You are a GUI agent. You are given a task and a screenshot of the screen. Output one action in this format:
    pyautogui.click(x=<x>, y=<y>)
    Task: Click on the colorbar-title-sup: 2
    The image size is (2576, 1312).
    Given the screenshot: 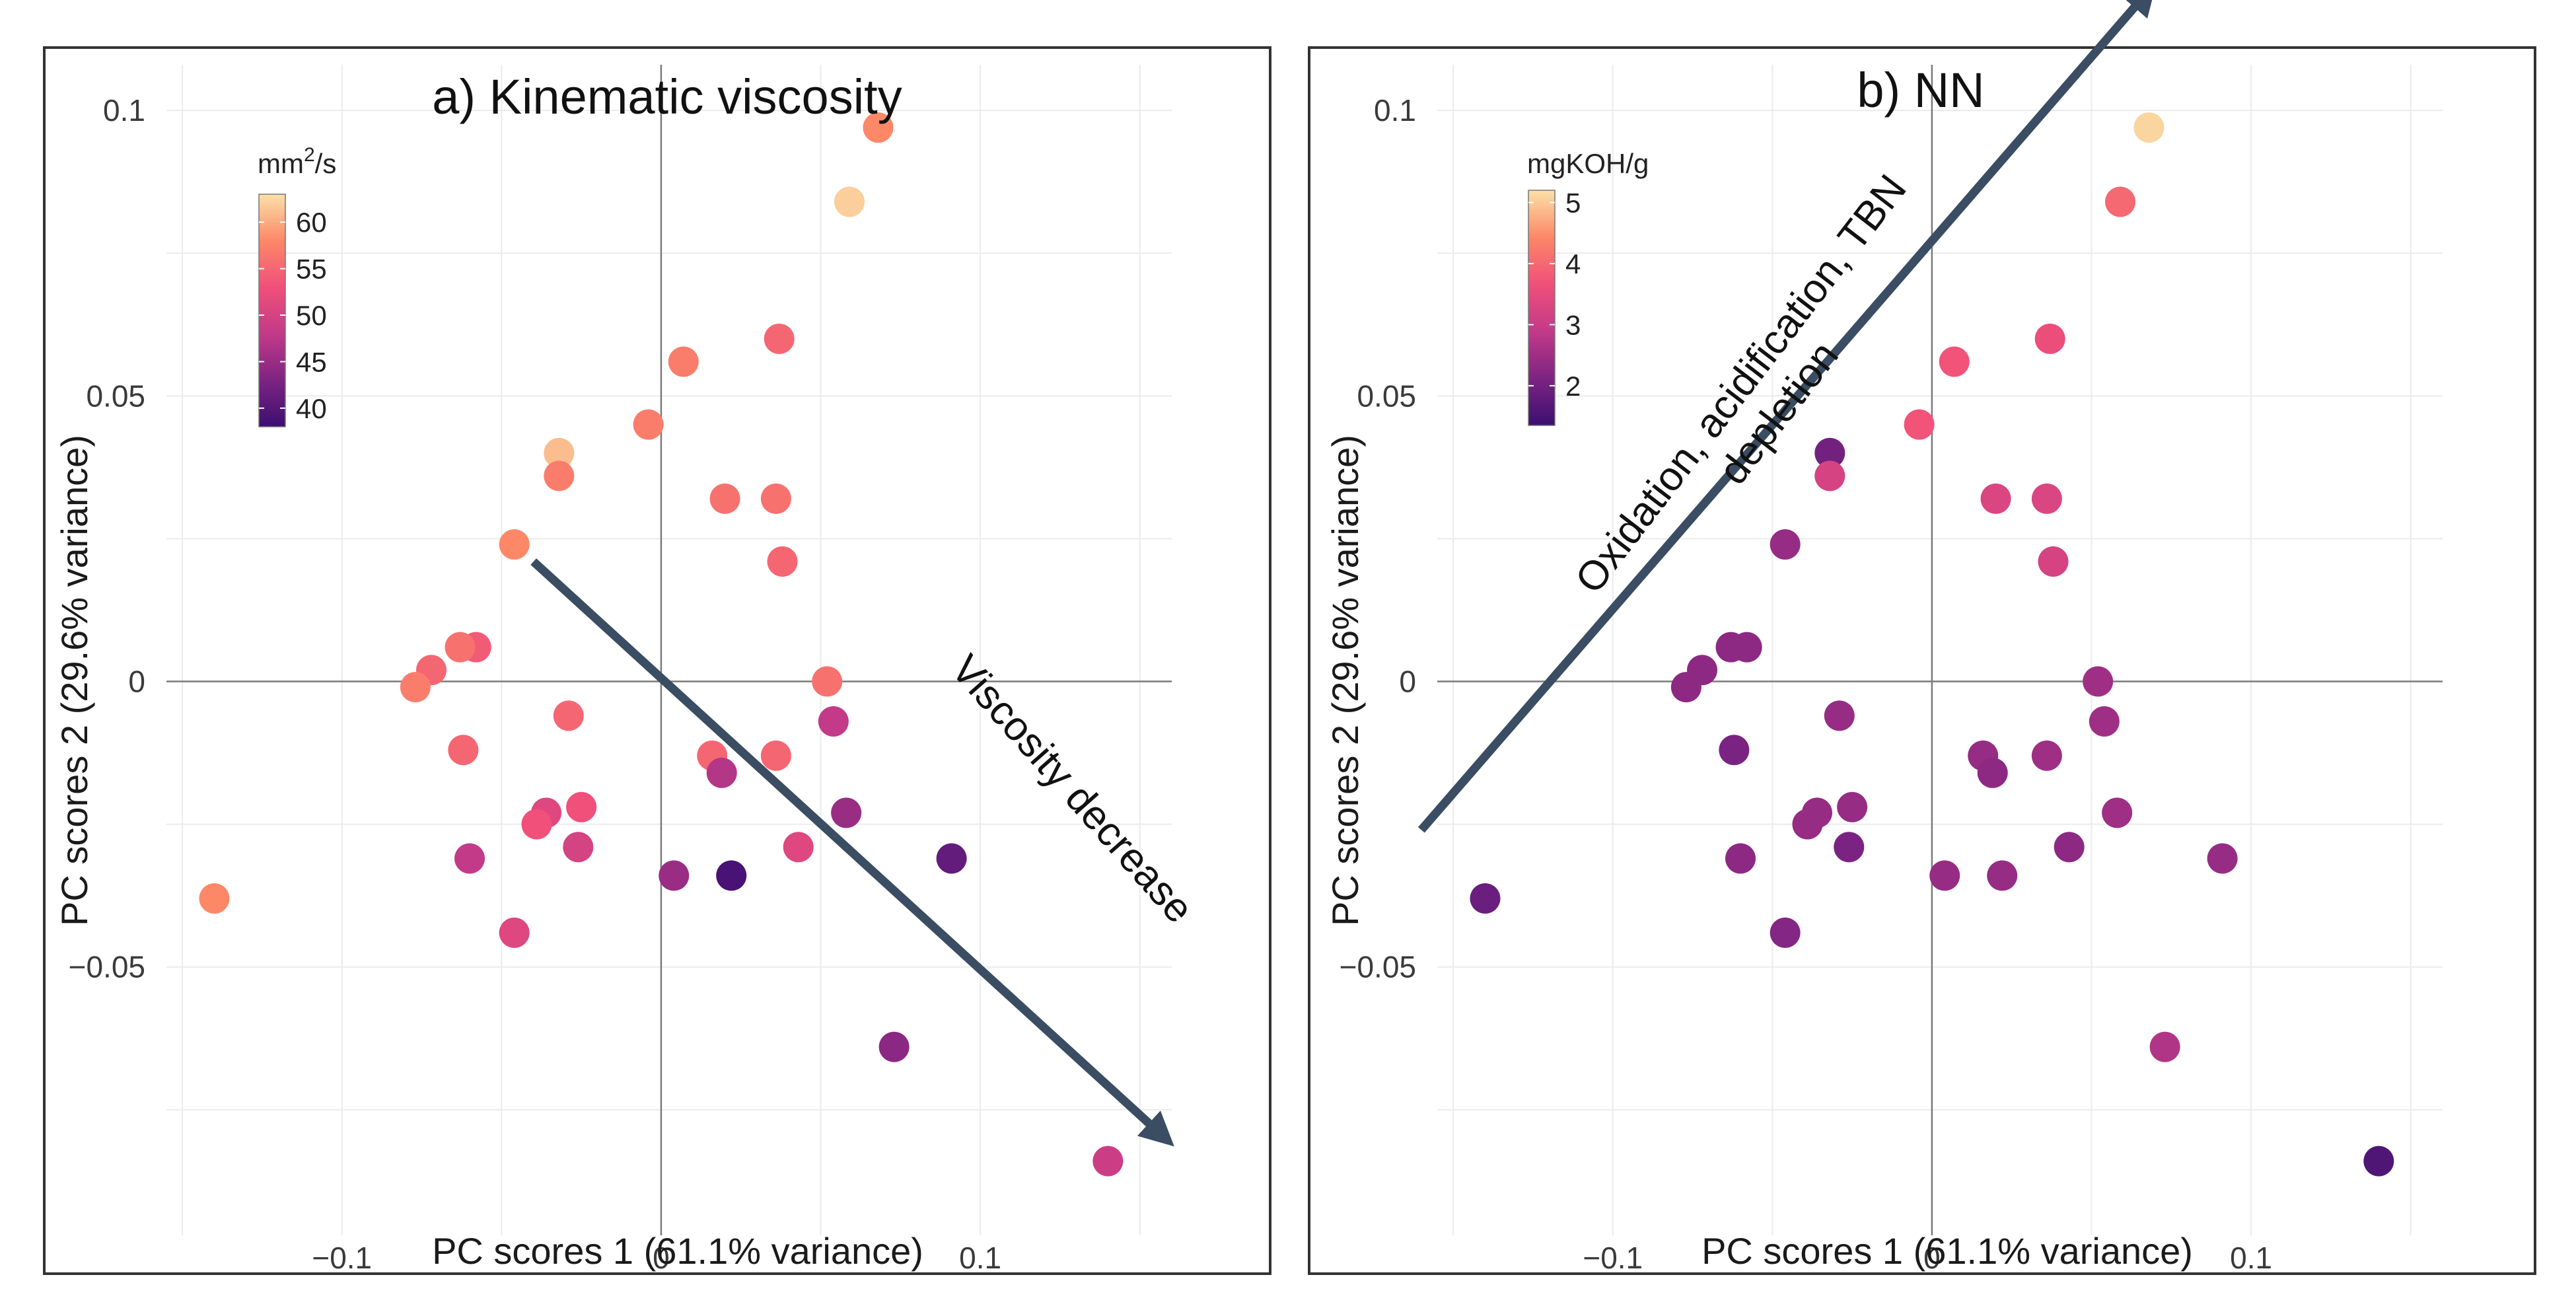 What is the action you would take?
    pyautogui.click(x=309, y=155)
    